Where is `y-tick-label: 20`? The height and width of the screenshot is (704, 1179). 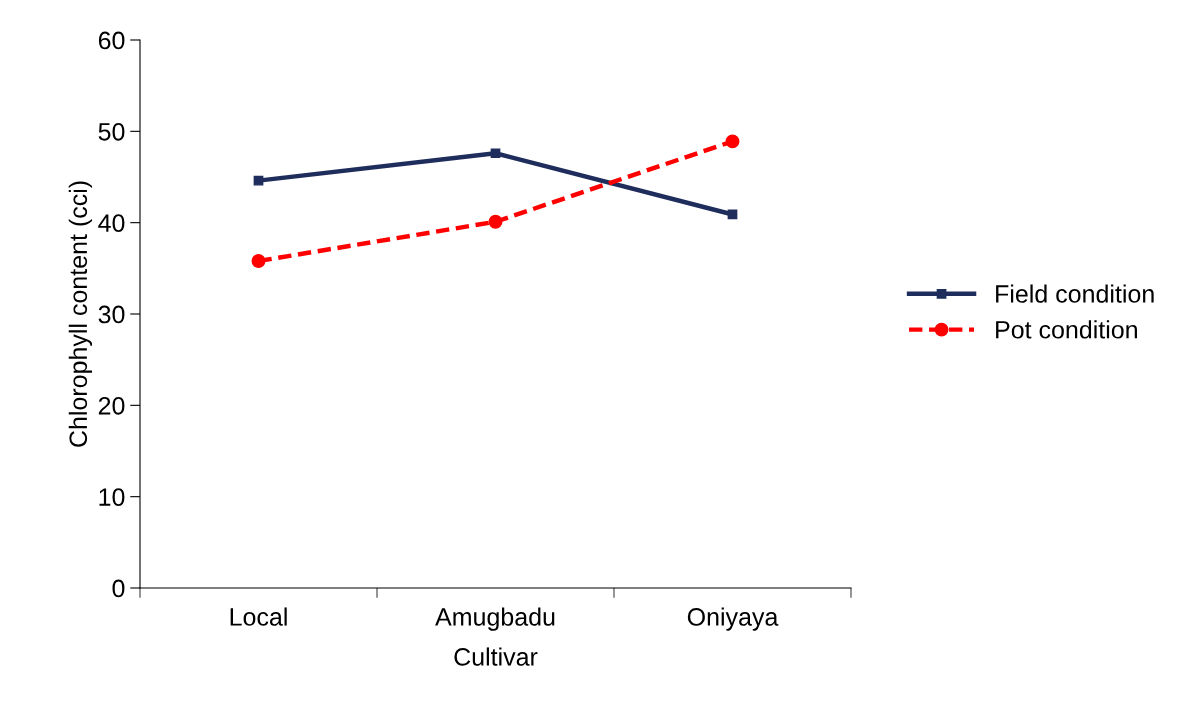 y-tick-label: 20 is located at coordinates (111, 405).